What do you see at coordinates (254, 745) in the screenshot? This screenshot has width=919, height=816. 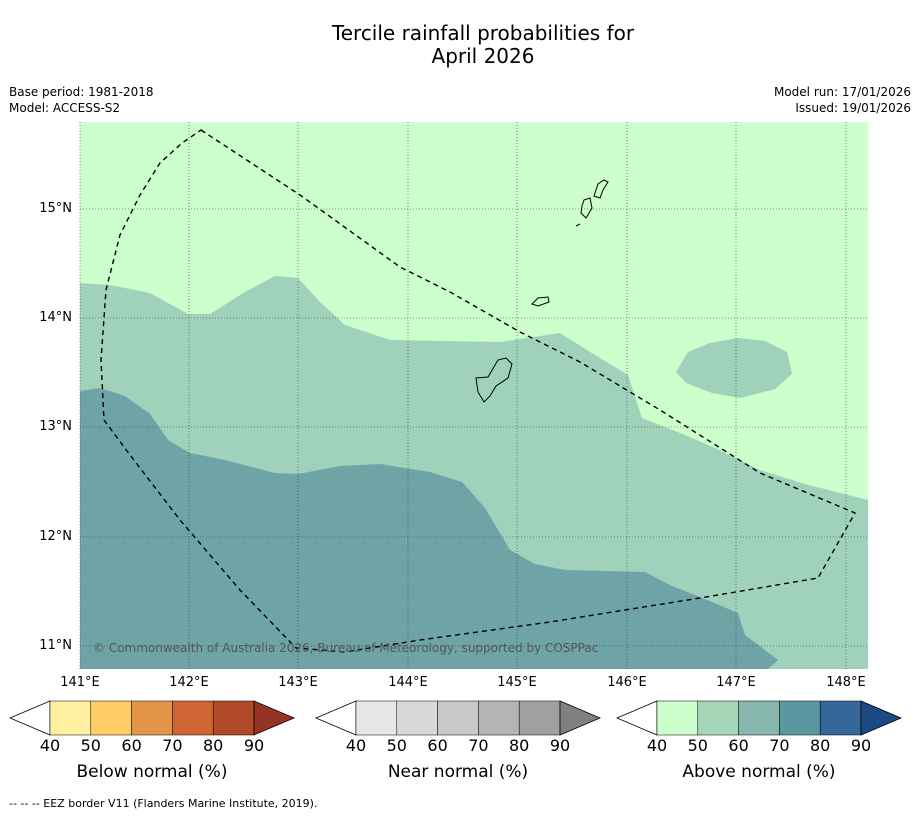 I see `colorbar-tick-below-normal-90: 90` at bounding box center [254, 745].